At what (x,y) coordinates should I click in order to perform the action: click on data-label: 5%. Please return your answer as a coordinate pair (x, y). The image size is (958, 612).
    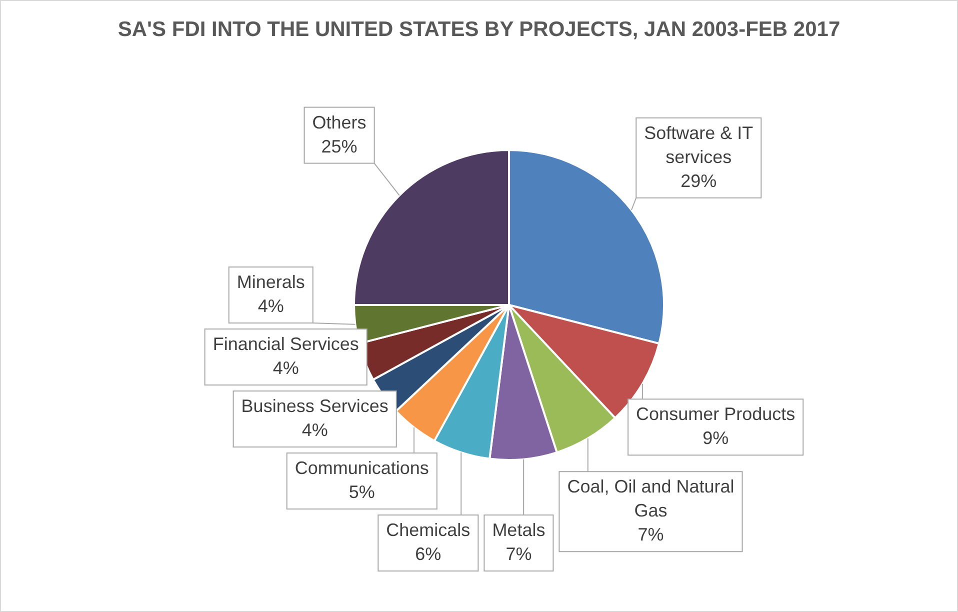
    Looking at the image, I should click on (361, 492).